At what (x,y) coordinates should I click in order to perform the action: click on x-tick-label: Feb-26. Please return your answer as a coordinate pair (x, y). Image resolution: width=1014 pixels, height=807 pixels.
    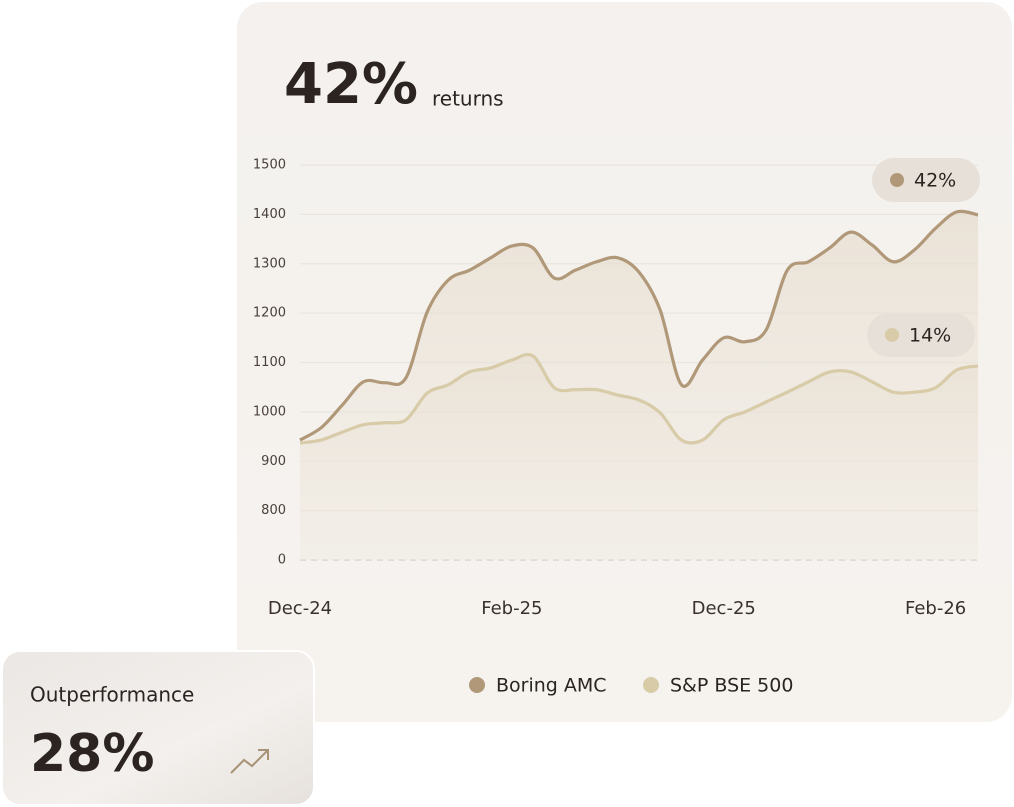
    Looking at the image, I should click on (935, 608).